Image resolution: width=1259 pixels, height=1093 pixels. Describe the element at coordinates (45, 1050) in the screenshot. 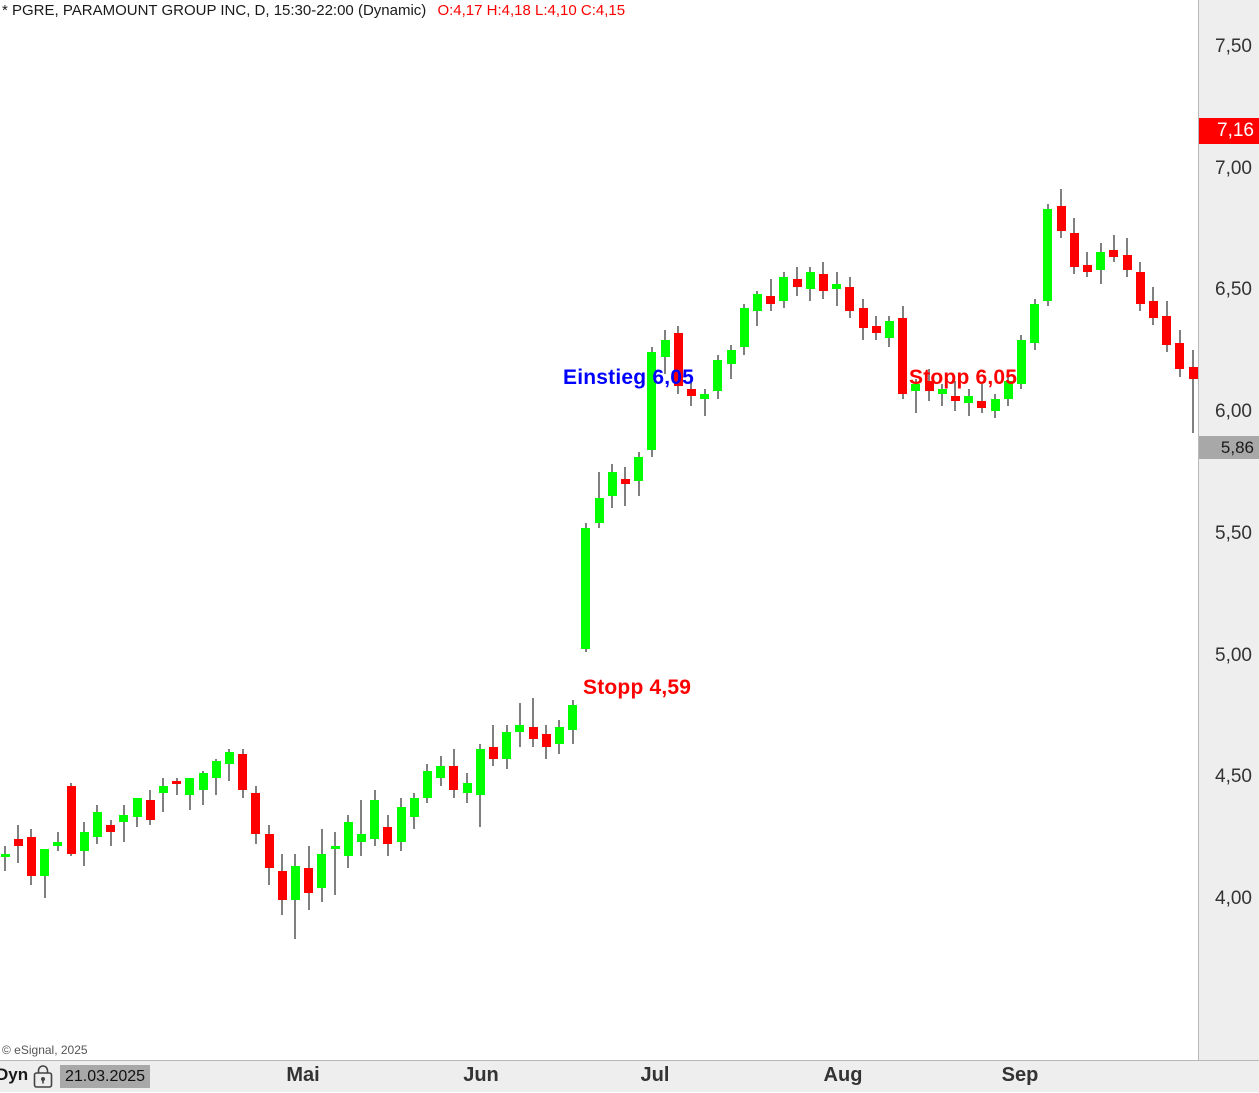

I see `copyright-label: © eSignal, 2025` at that location.